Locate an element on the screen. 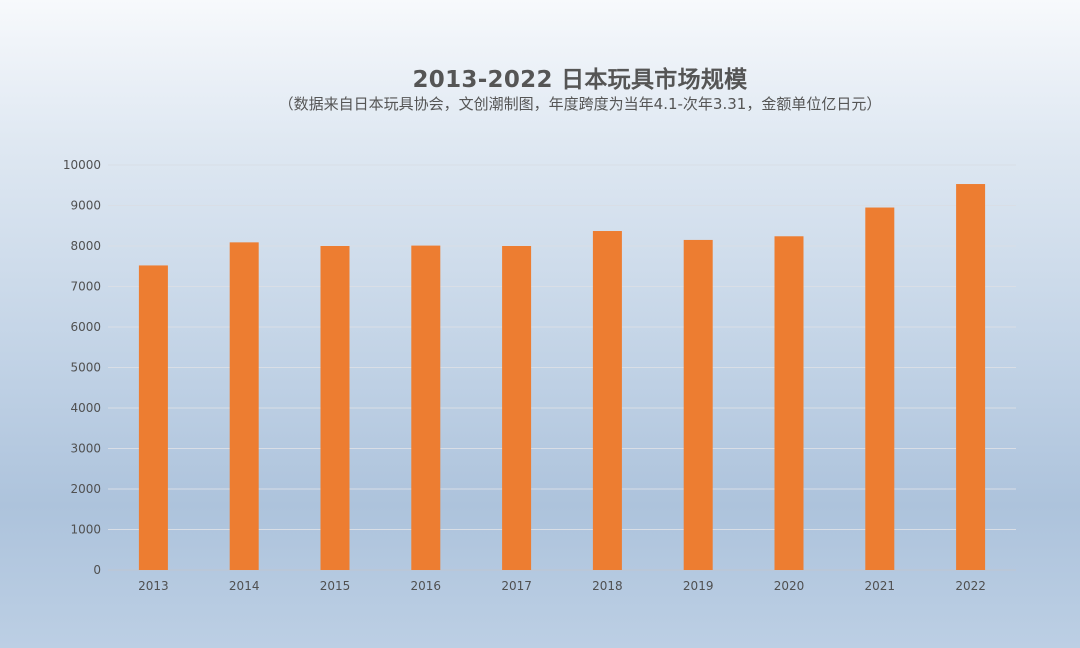  bar-2015 is located at coordinates (335, 408).